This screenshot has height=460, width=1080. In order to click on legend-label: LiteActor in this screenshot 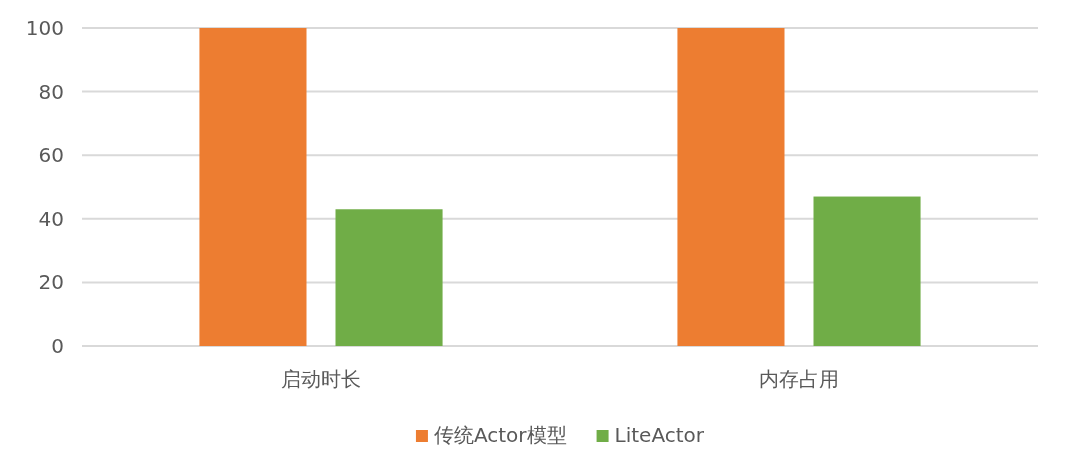, I will do `click(659, 435)`.